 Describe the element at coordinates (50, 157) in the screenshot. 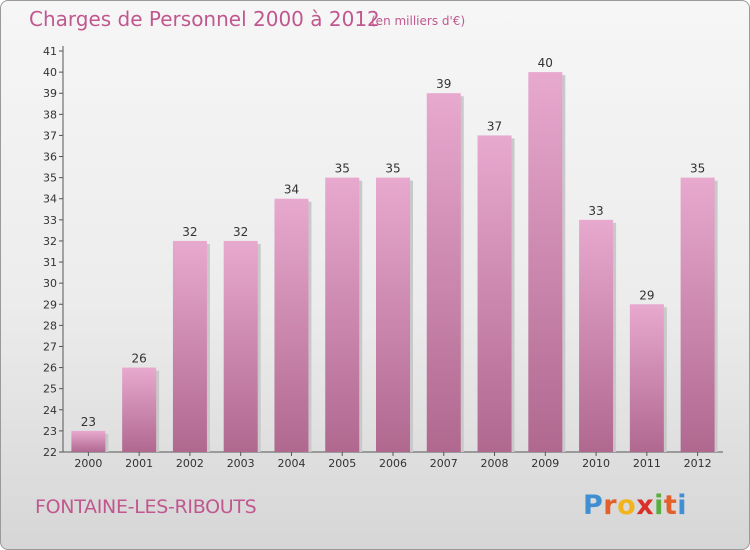

I see `y-tick-label: 36` at that location.